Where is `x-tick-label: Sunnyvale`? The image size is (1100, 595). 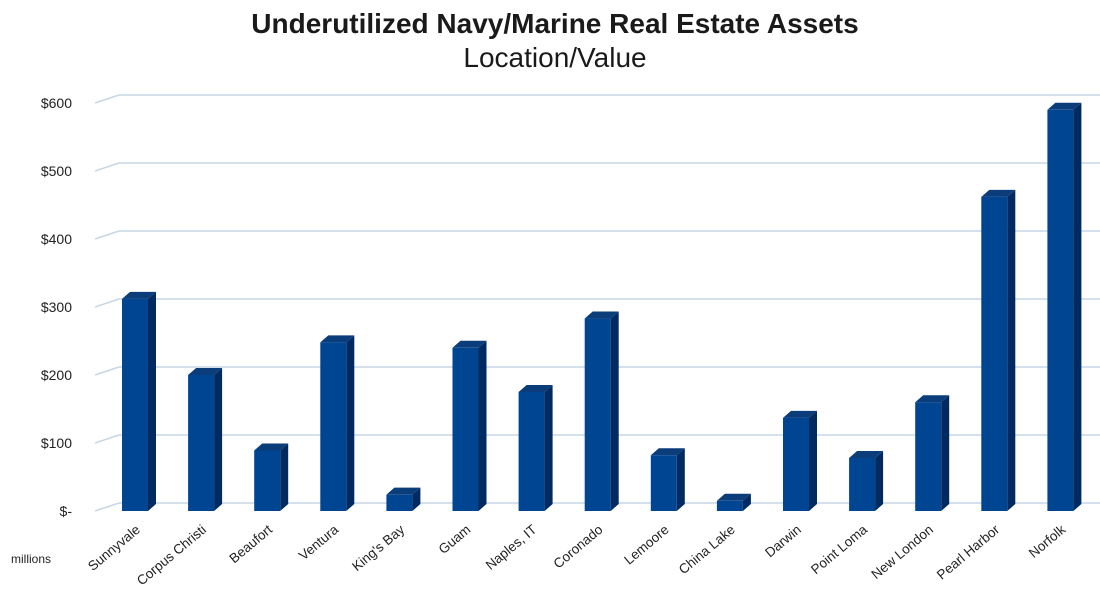 x-tick-label: Sunnyvale is located at coordinates (114, 548).